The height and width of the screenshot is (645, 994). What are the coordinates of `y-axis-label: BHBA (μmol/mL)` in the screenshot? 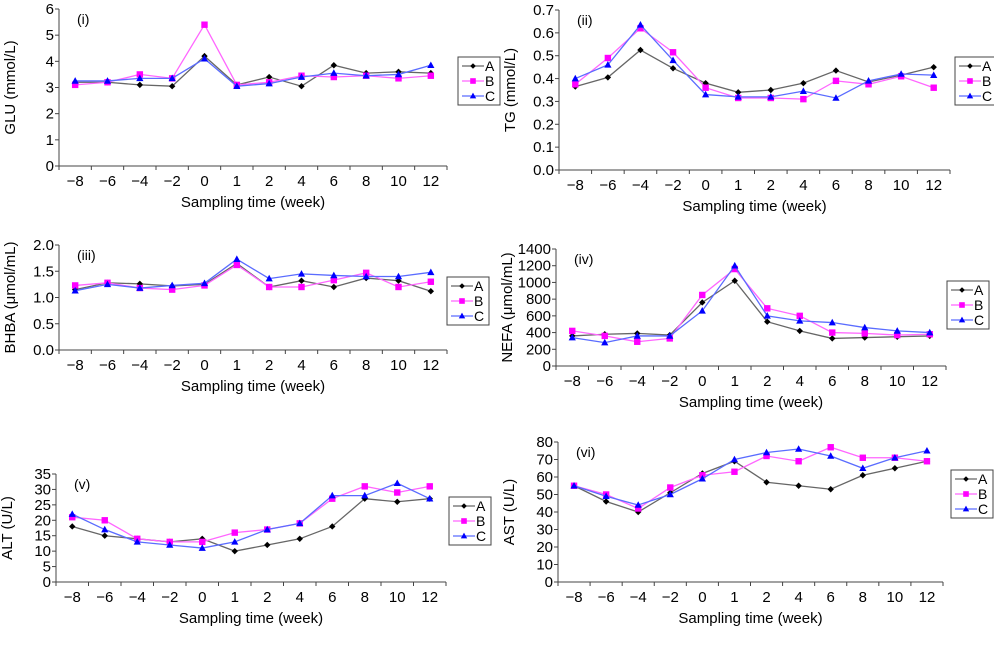 It's located at (10, 298).